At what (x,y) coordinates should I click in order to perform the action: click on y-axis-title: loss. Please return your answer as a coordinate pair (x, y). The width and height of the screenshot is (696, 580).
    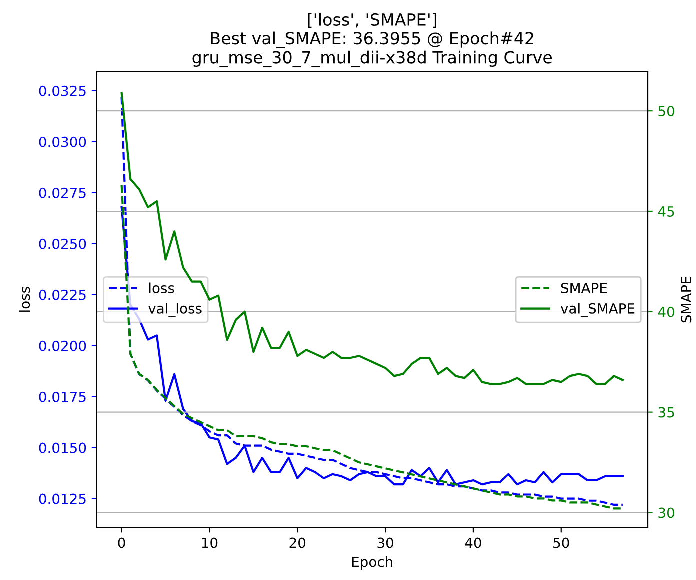
    Looking at the image, I should click on (24, 299).